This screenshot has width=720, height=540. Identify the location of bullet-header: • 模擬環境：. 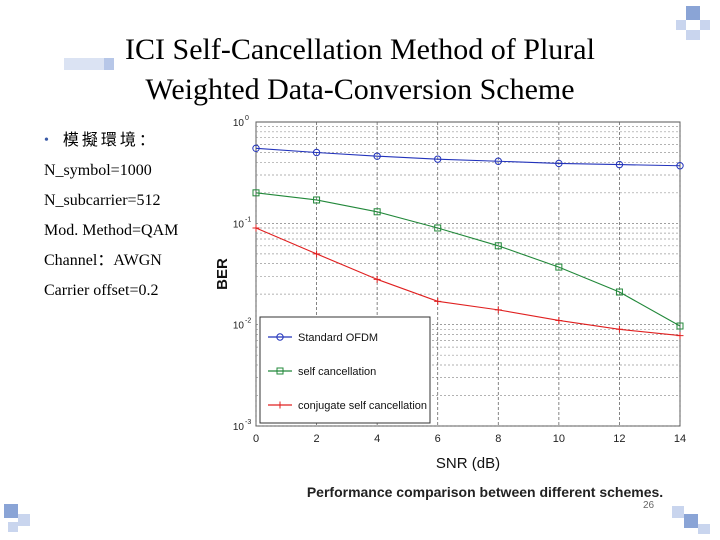
(111, 141).